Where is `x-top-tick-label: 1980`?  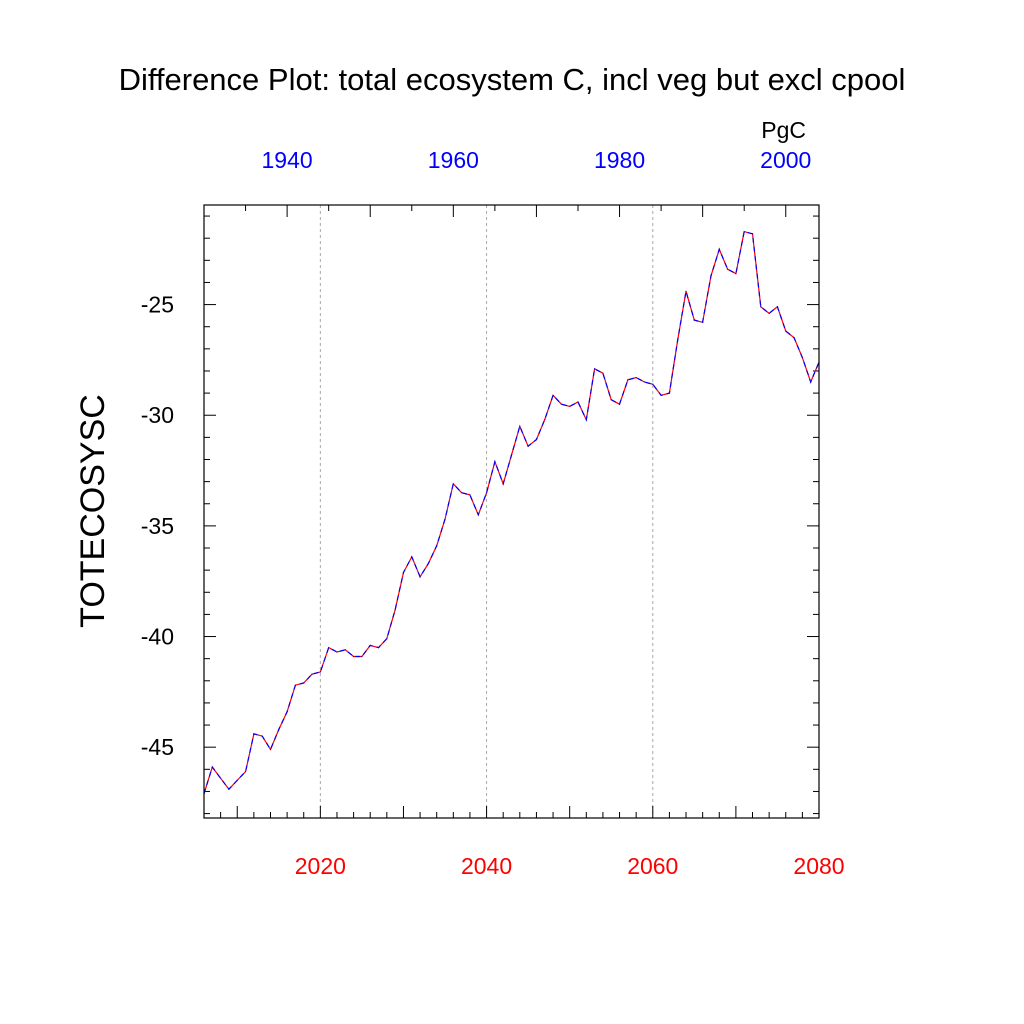 x-top-tick-label: 1980 is located at coordinates (619, 160).